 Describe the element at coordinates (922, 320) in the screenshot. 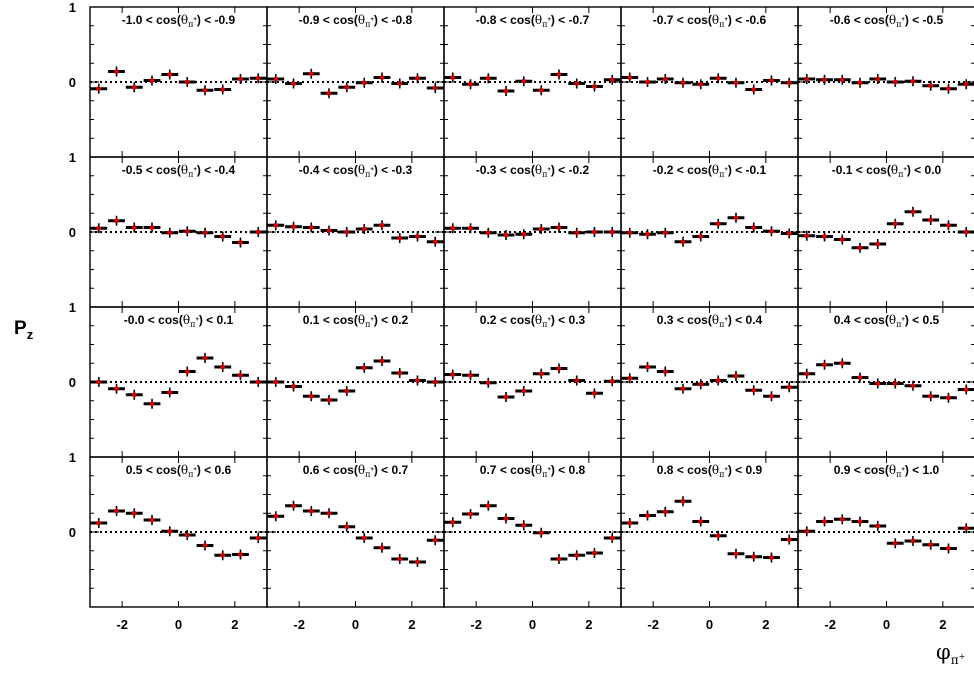

I see `panel-label-suffix: ) < 0.5` at that location.